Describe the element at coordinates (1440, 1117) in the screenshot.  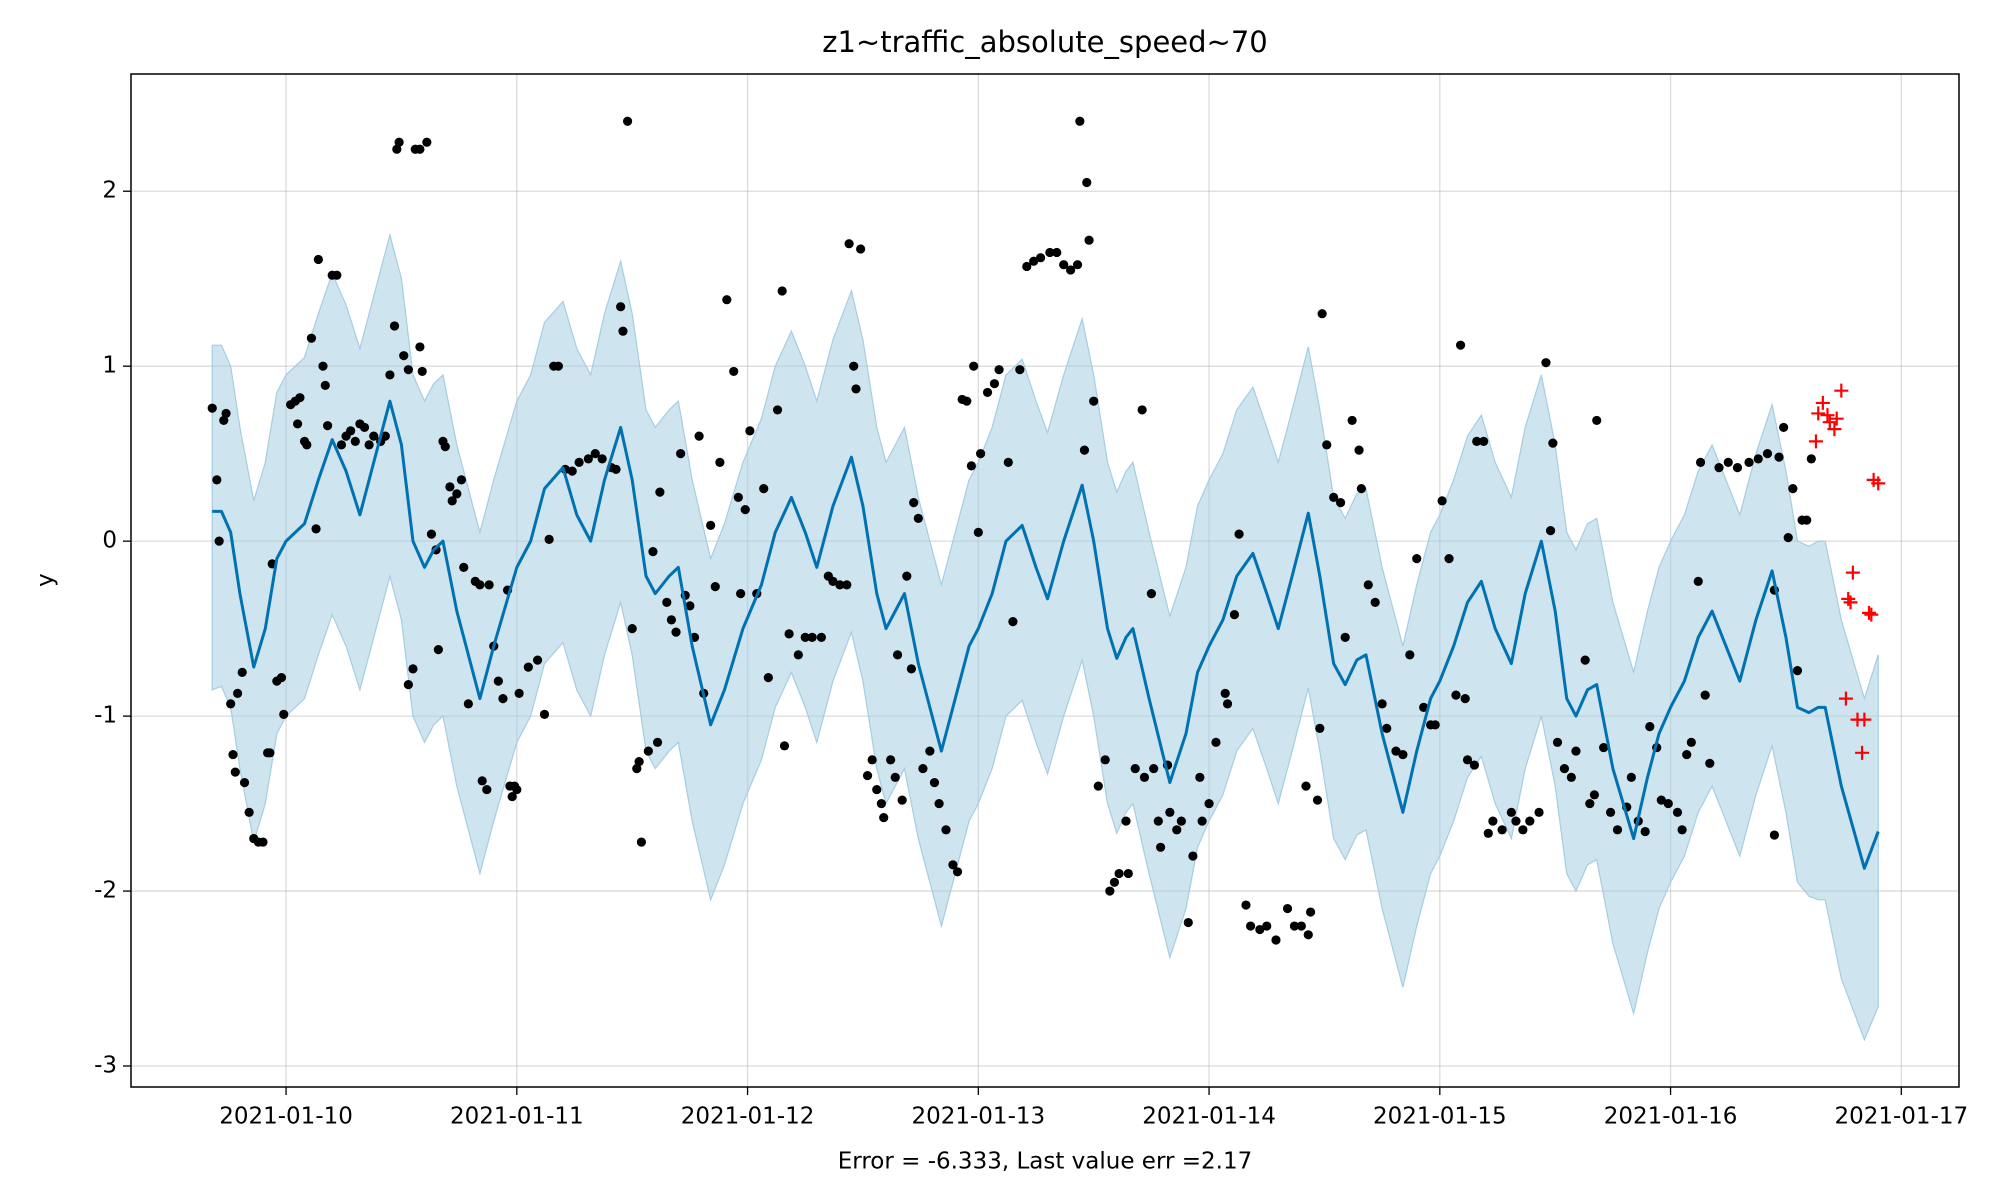
I see `x-tick-label: 2021-01-15` at that location.